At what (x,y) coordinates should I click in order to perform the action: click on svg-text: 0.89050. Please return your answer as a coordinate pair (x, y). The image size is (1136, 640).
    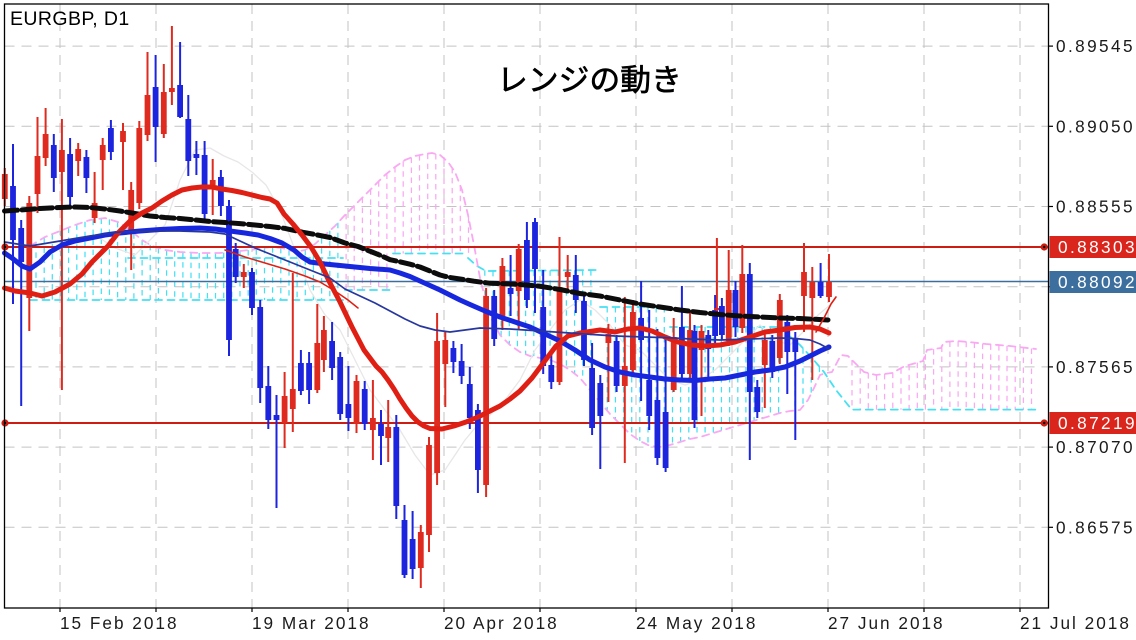
    Looking at the image, I should click on (1095, 126).